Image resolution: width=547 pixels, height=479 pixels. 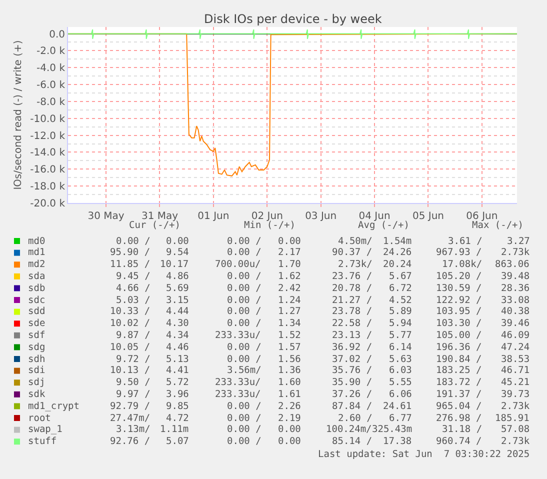 I want to click on text: 4.52, so click(x=400, y=300).